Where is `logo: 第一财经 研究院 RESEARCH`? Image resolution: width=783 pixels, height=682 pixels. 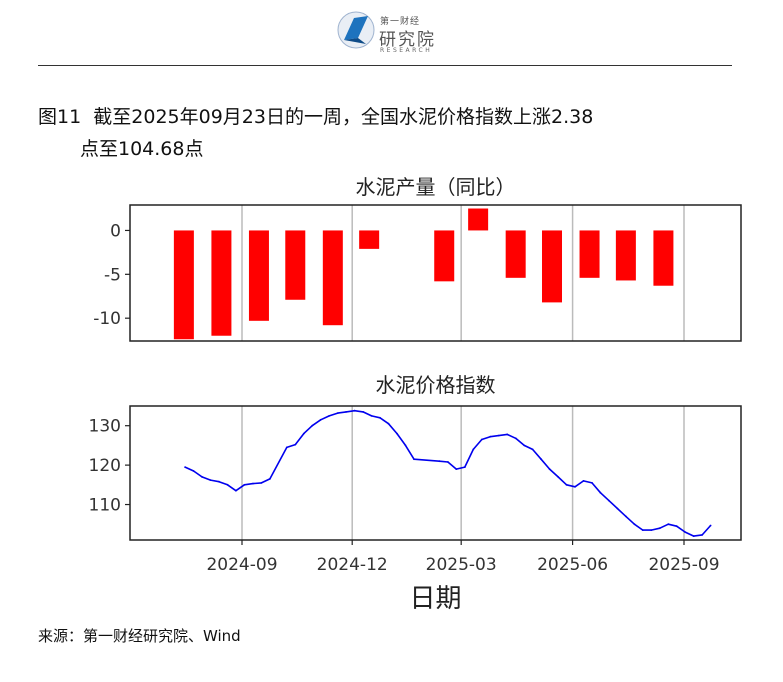
logo: 第一财经 研究院 RESEARCH is located at coordinates (396, 32).